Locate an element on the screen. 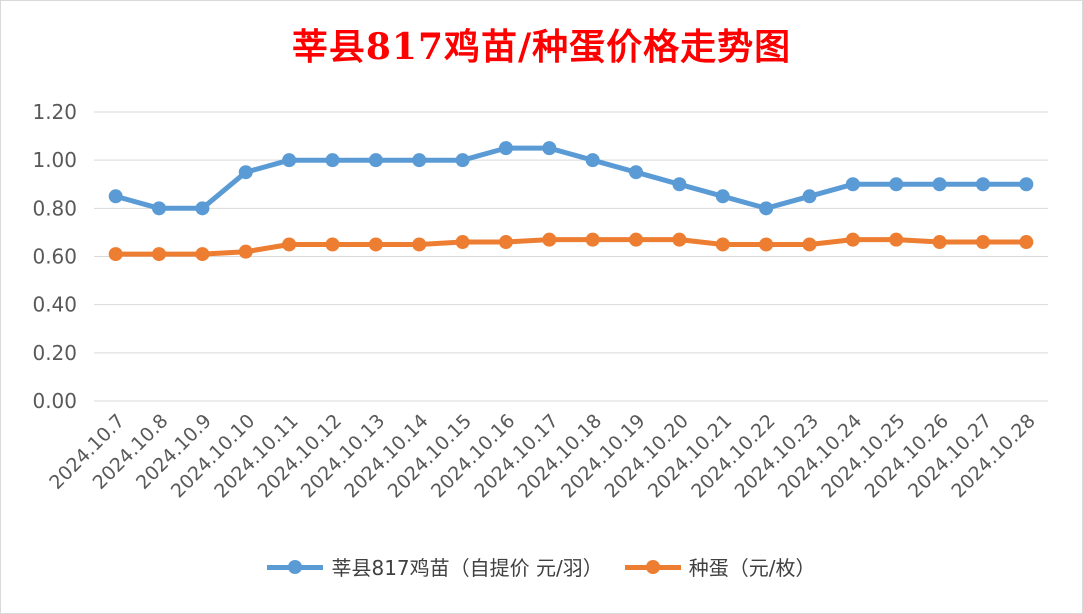 The height and width of the screenshot is (614, 1083). legend: 莘县817鸡苗（自提价 元/羽） 种蛋（元/枚） is located at coordinates (541, 566).